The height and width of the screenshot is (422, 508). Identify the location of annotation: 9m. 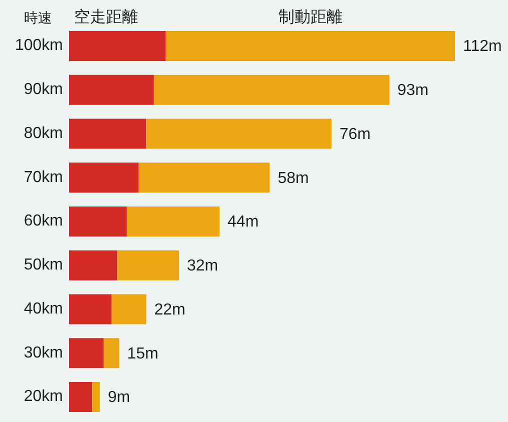
(119, 397).